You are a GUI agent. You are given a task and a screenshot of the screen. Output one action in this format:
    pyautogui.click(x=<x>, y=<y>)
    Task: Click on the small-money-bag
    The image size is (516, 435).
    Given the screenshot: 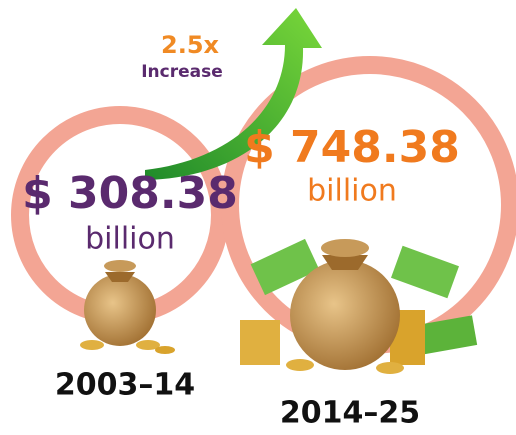 What is the action you would take?
    pyautogui.click(x=127, y=307)
    